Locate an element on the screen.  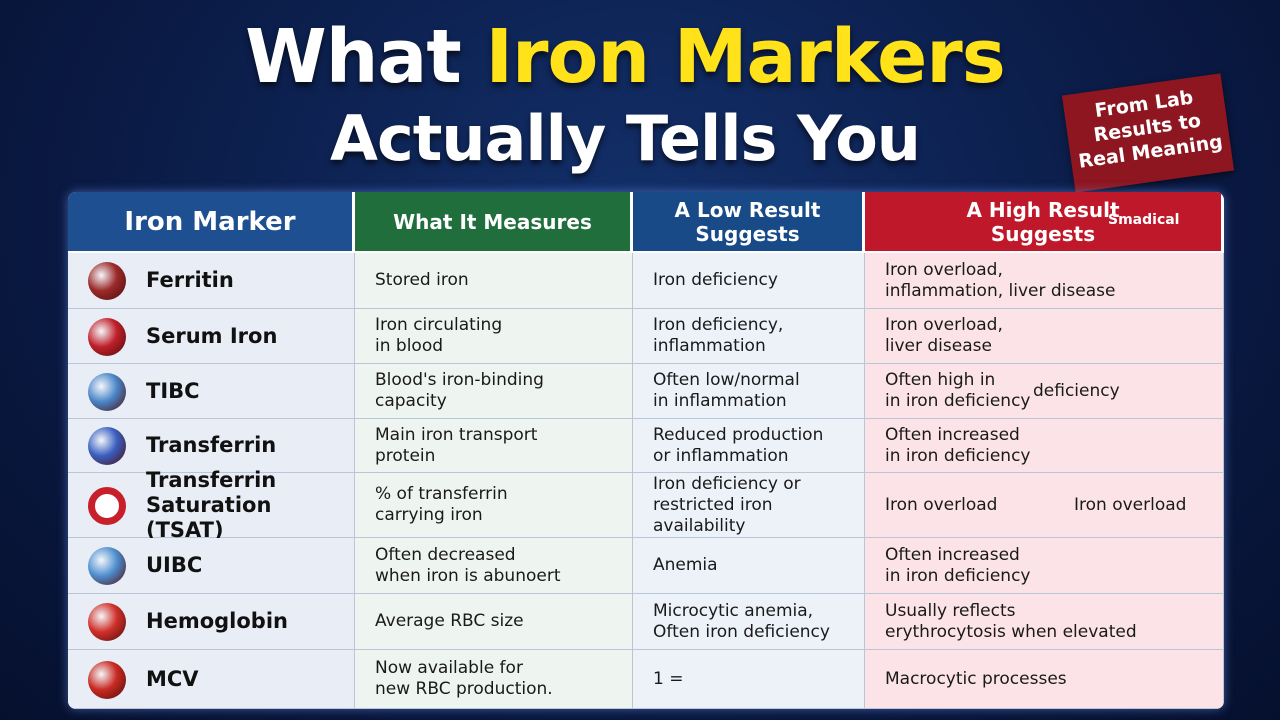
marker-name: Hemoglobin is located at coordinates (217, 621).